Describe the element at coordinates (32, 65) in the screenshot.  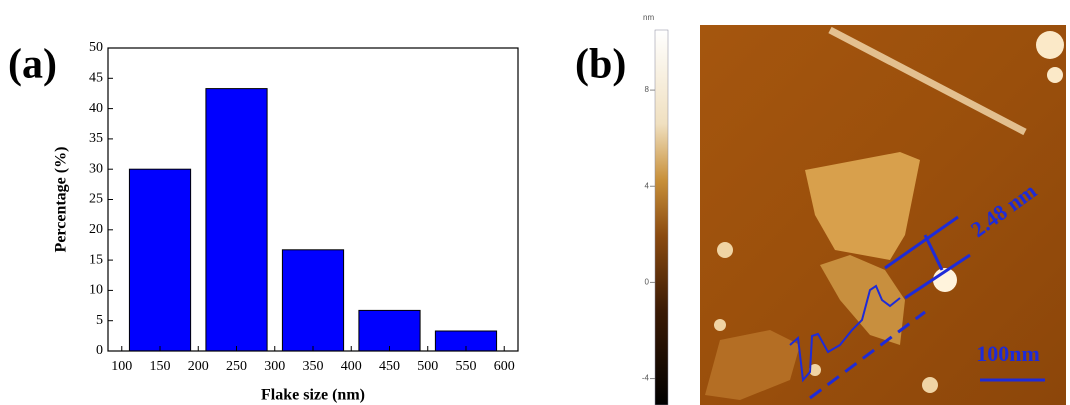
I see `panel-label: (a)` at that location.